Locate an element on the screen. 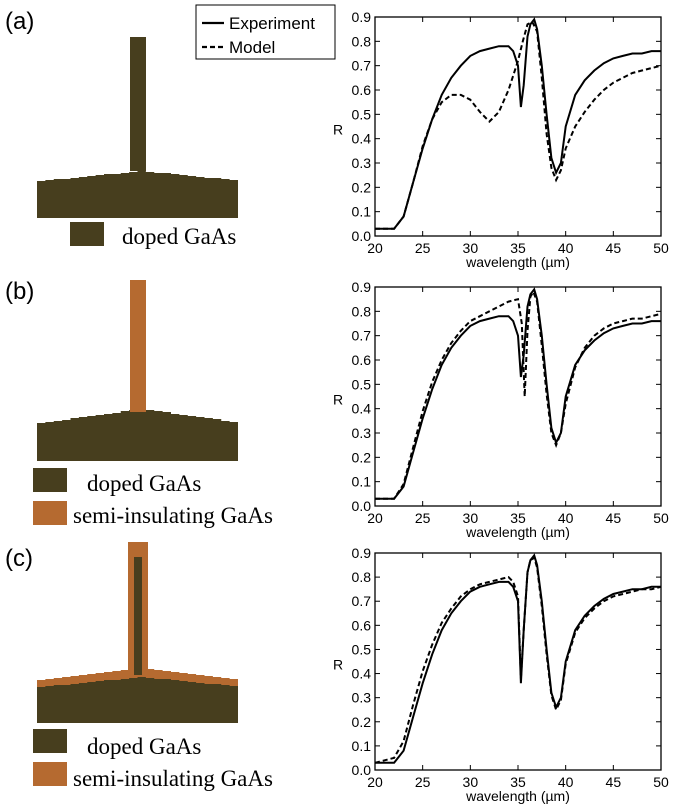  structure-b is located at coordinates (137, 370).